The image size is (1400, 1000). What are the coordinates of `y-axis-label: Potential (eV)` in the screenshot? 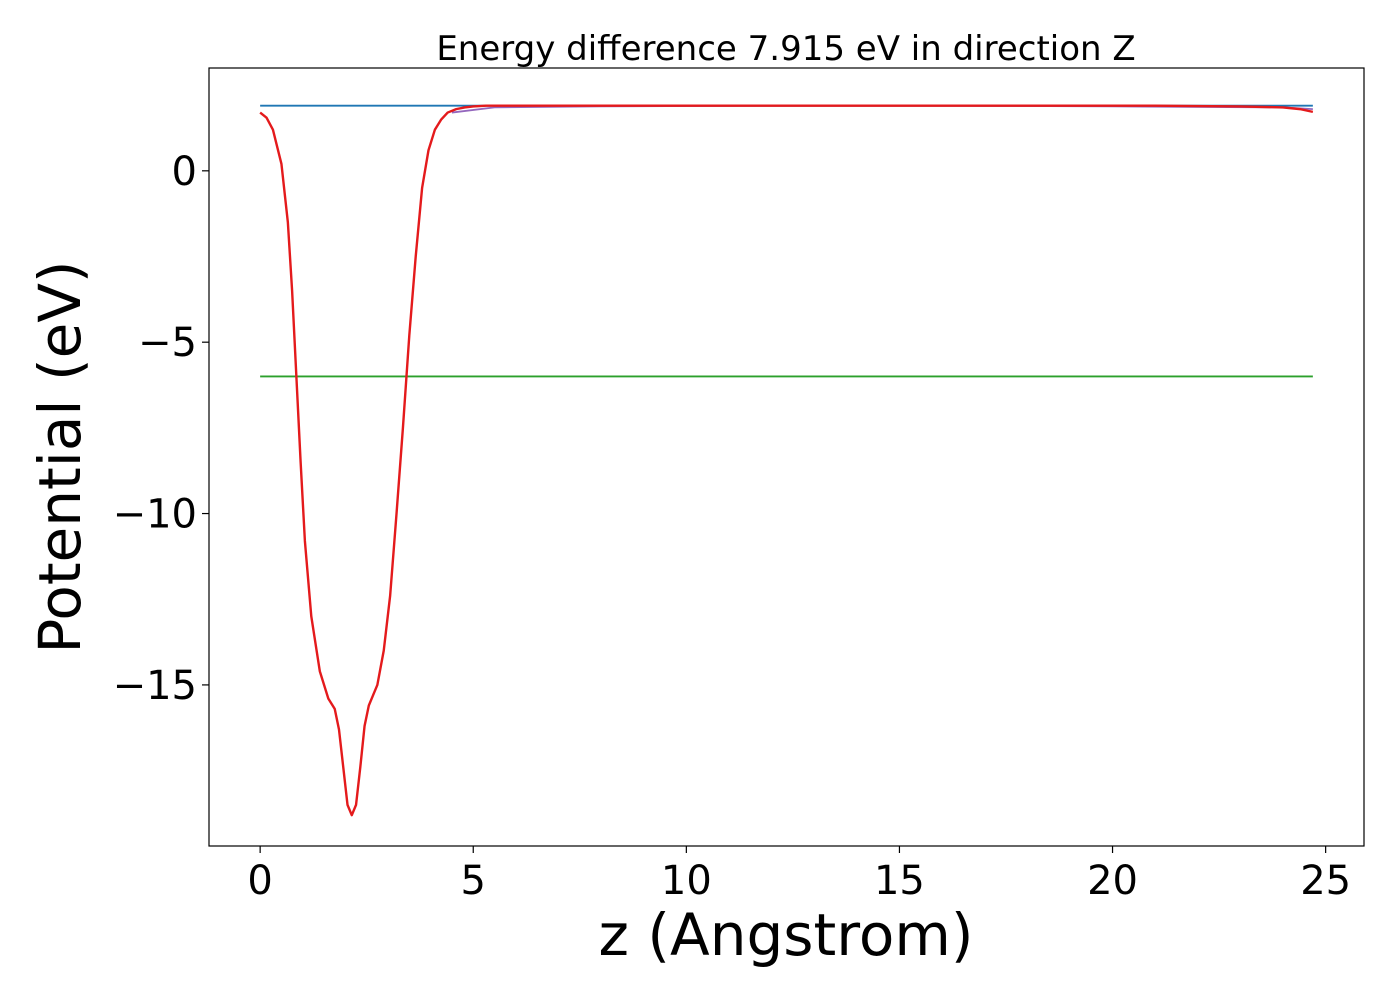 It's located at (60, 456).